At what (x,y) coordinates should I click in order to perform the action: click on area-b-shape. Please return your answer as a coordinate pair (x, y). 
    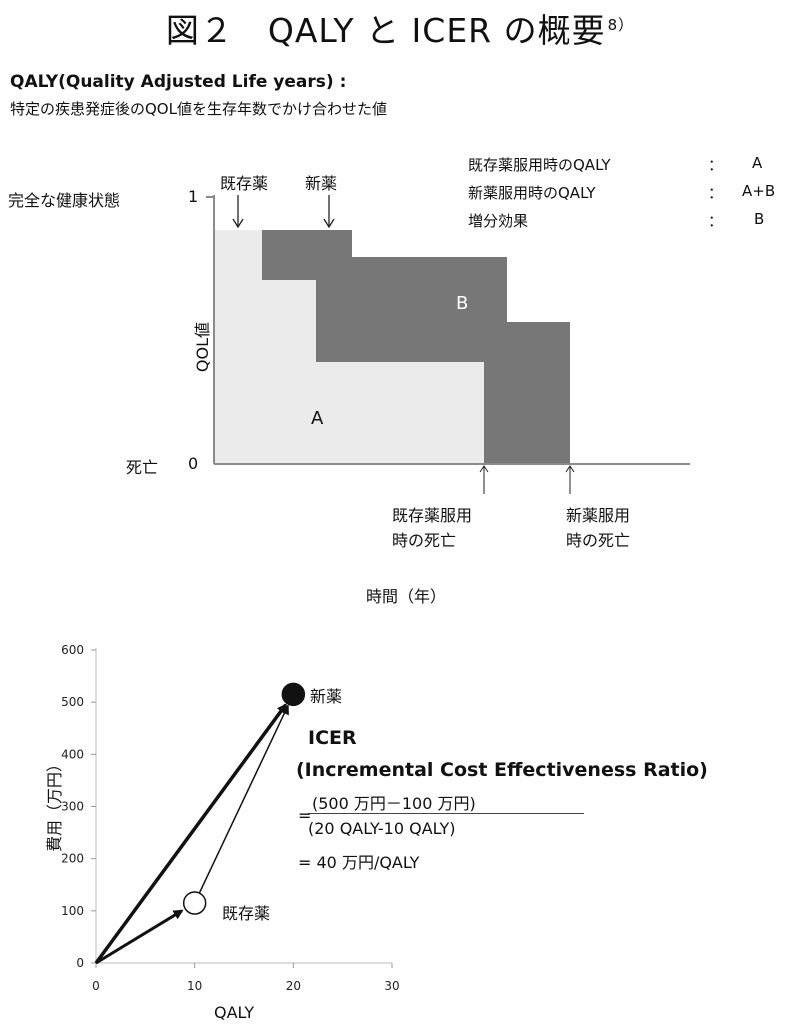
    Looking at the image, I should click on (416, 347).